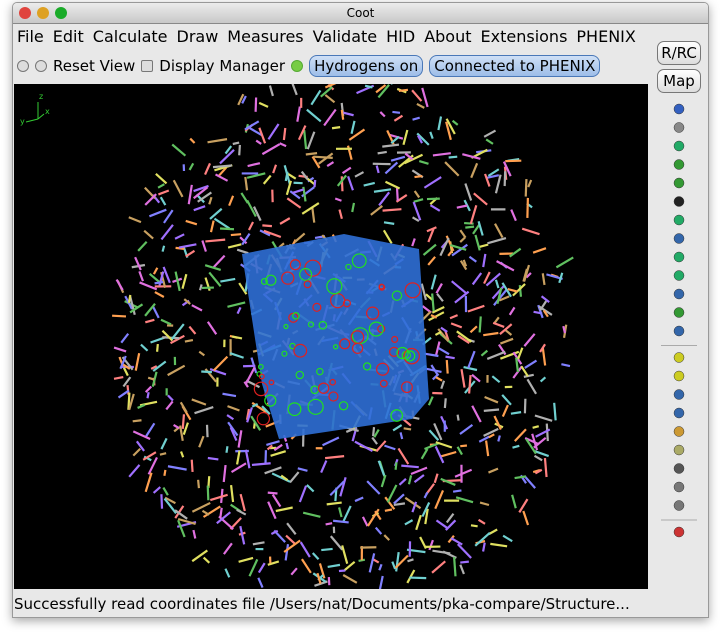 The width and height of the screenshot is (720, 632). I want to click on title-bar: Coot, so click(360, 13).